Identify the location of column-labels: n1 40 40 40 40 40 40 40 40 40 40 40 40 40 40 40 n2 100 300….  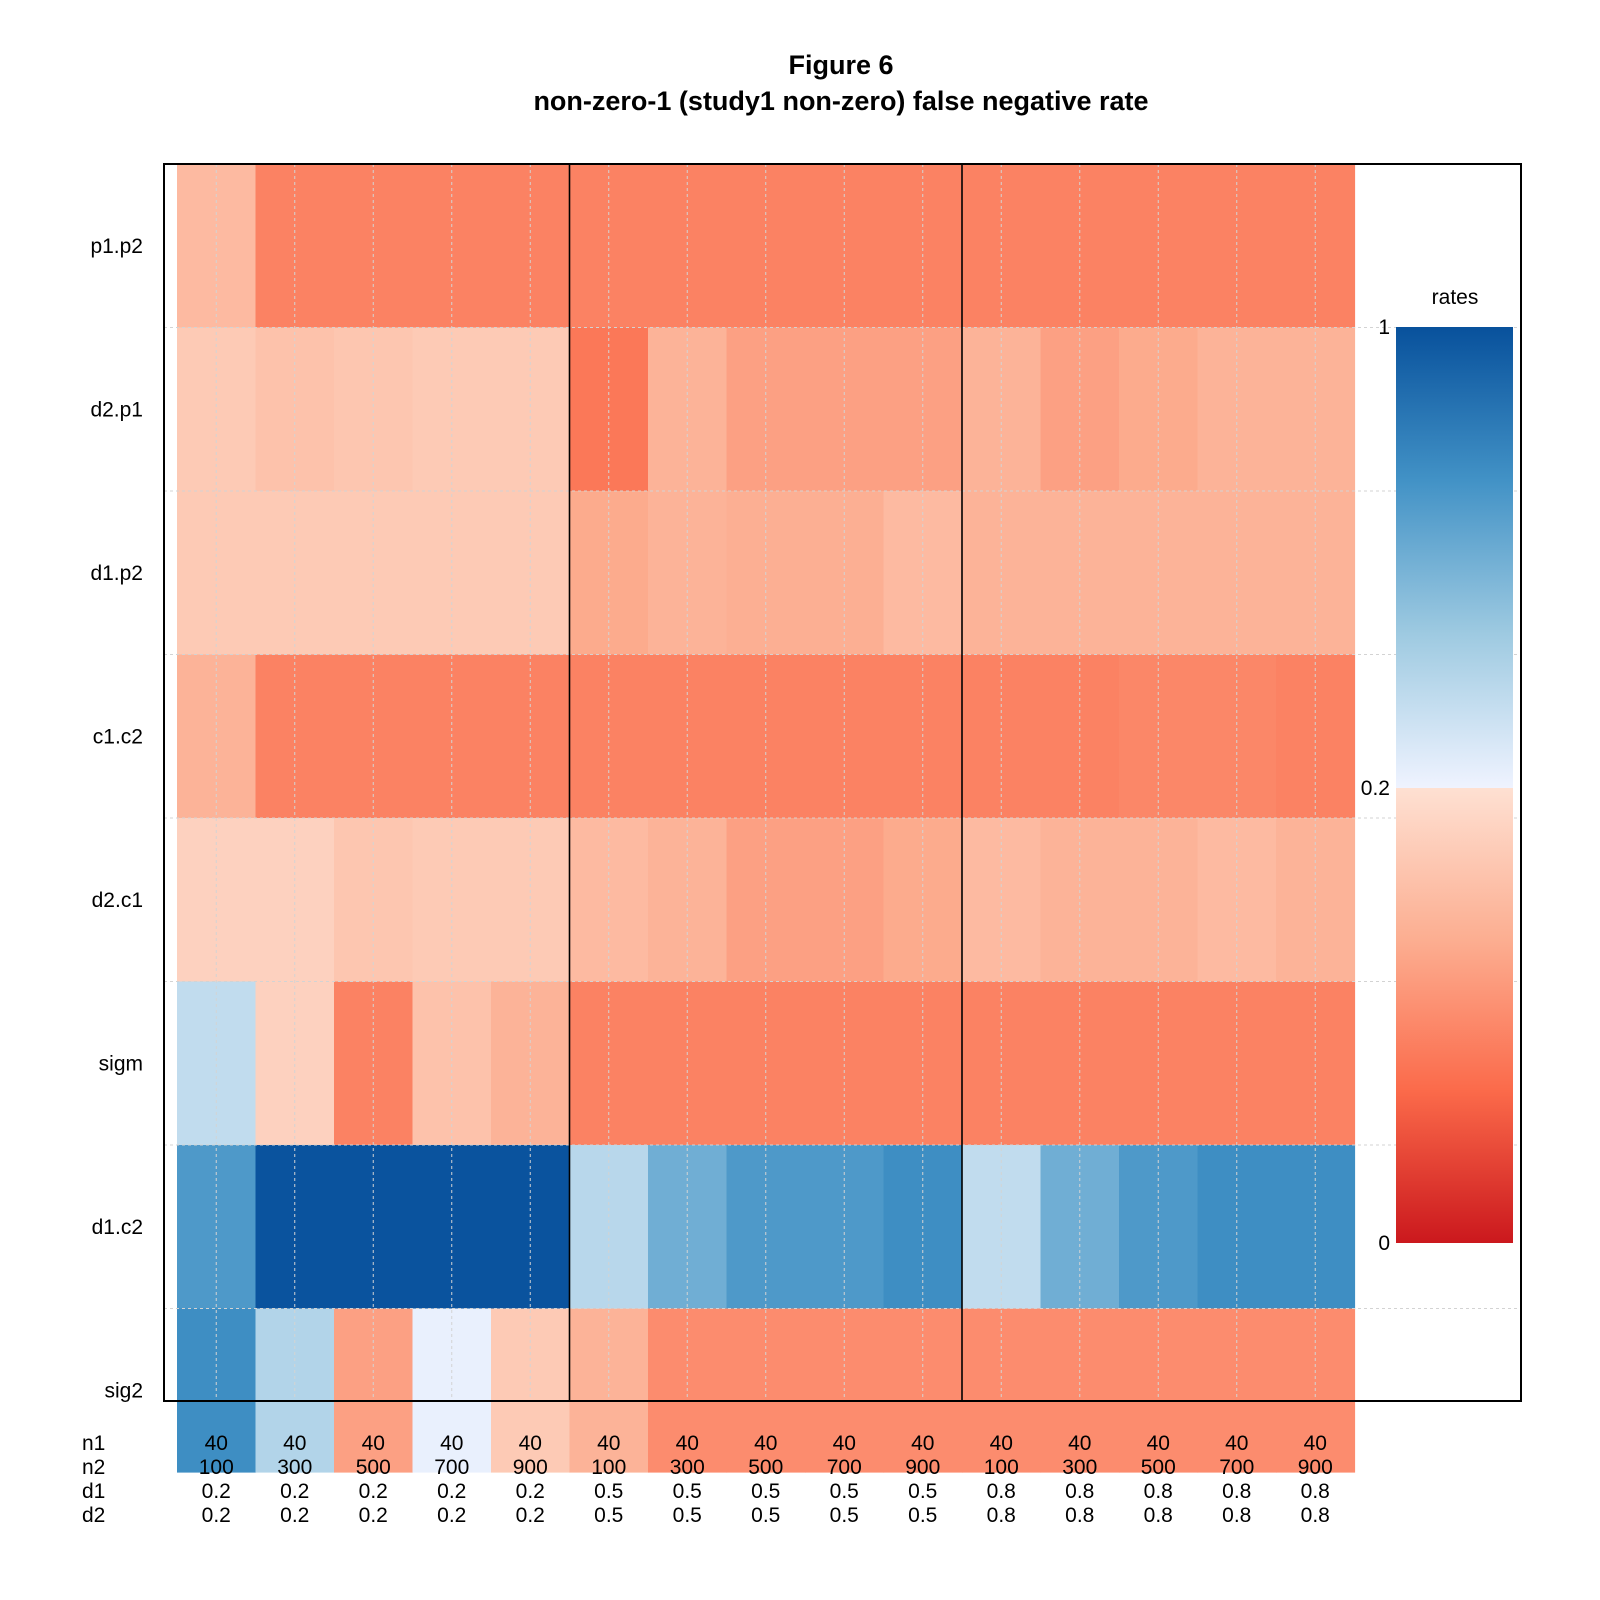
(707, 1479).